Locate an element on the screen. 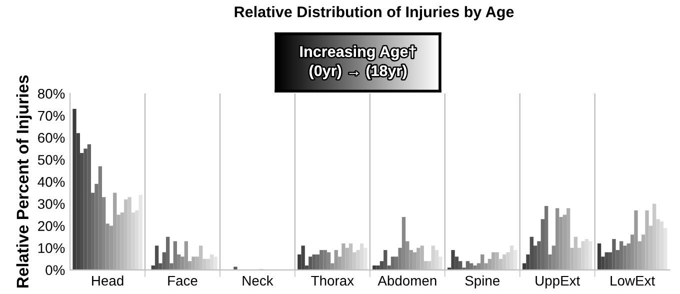 The image size is (680, 294). x-tick-label: Face is located at coordinates (183, 281).